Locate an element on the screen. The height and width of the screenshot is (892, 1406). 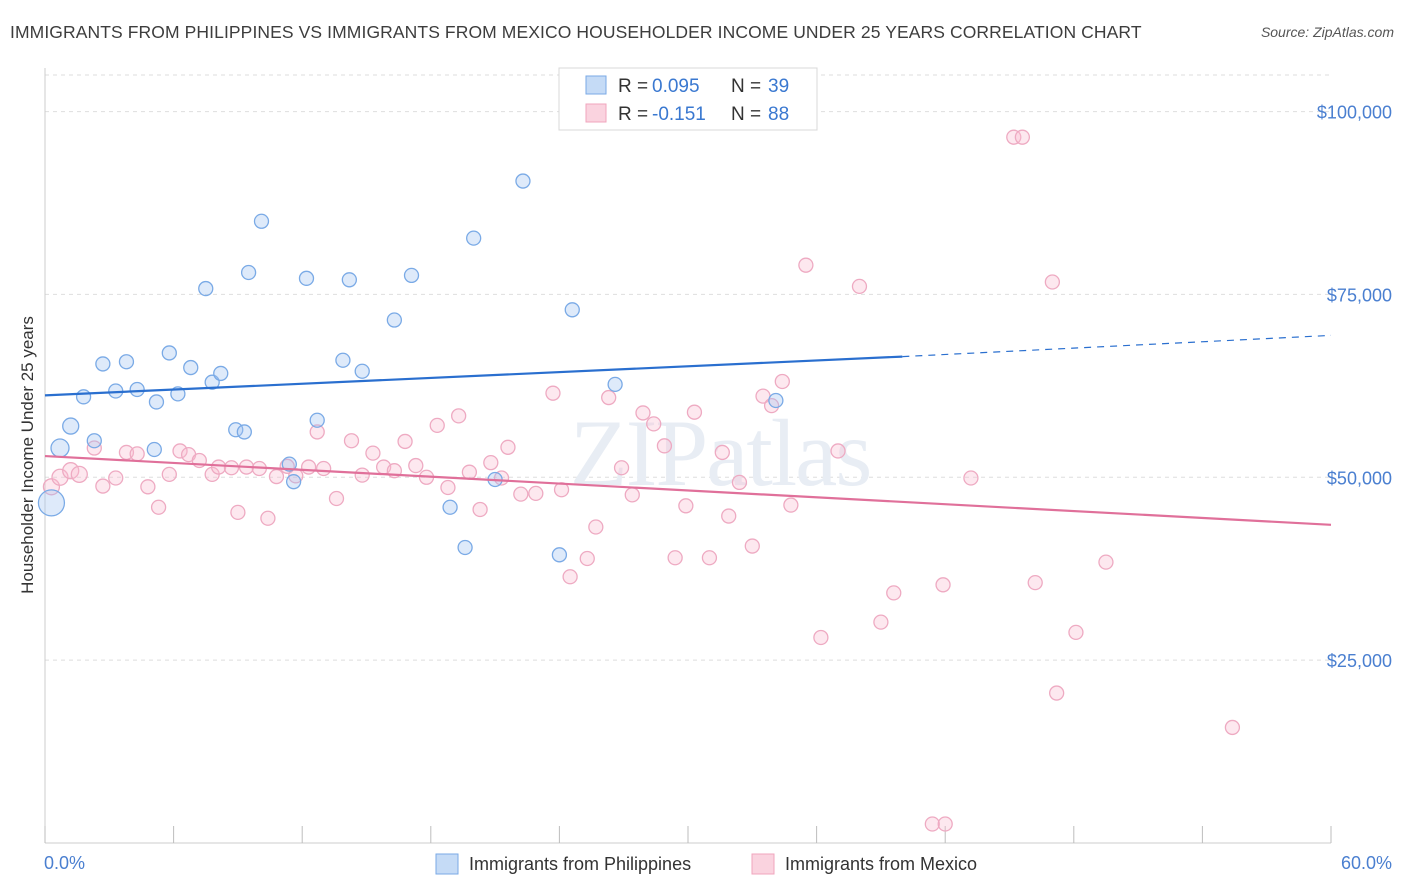
mexico-trend-line is located at coordinates (688, 490).